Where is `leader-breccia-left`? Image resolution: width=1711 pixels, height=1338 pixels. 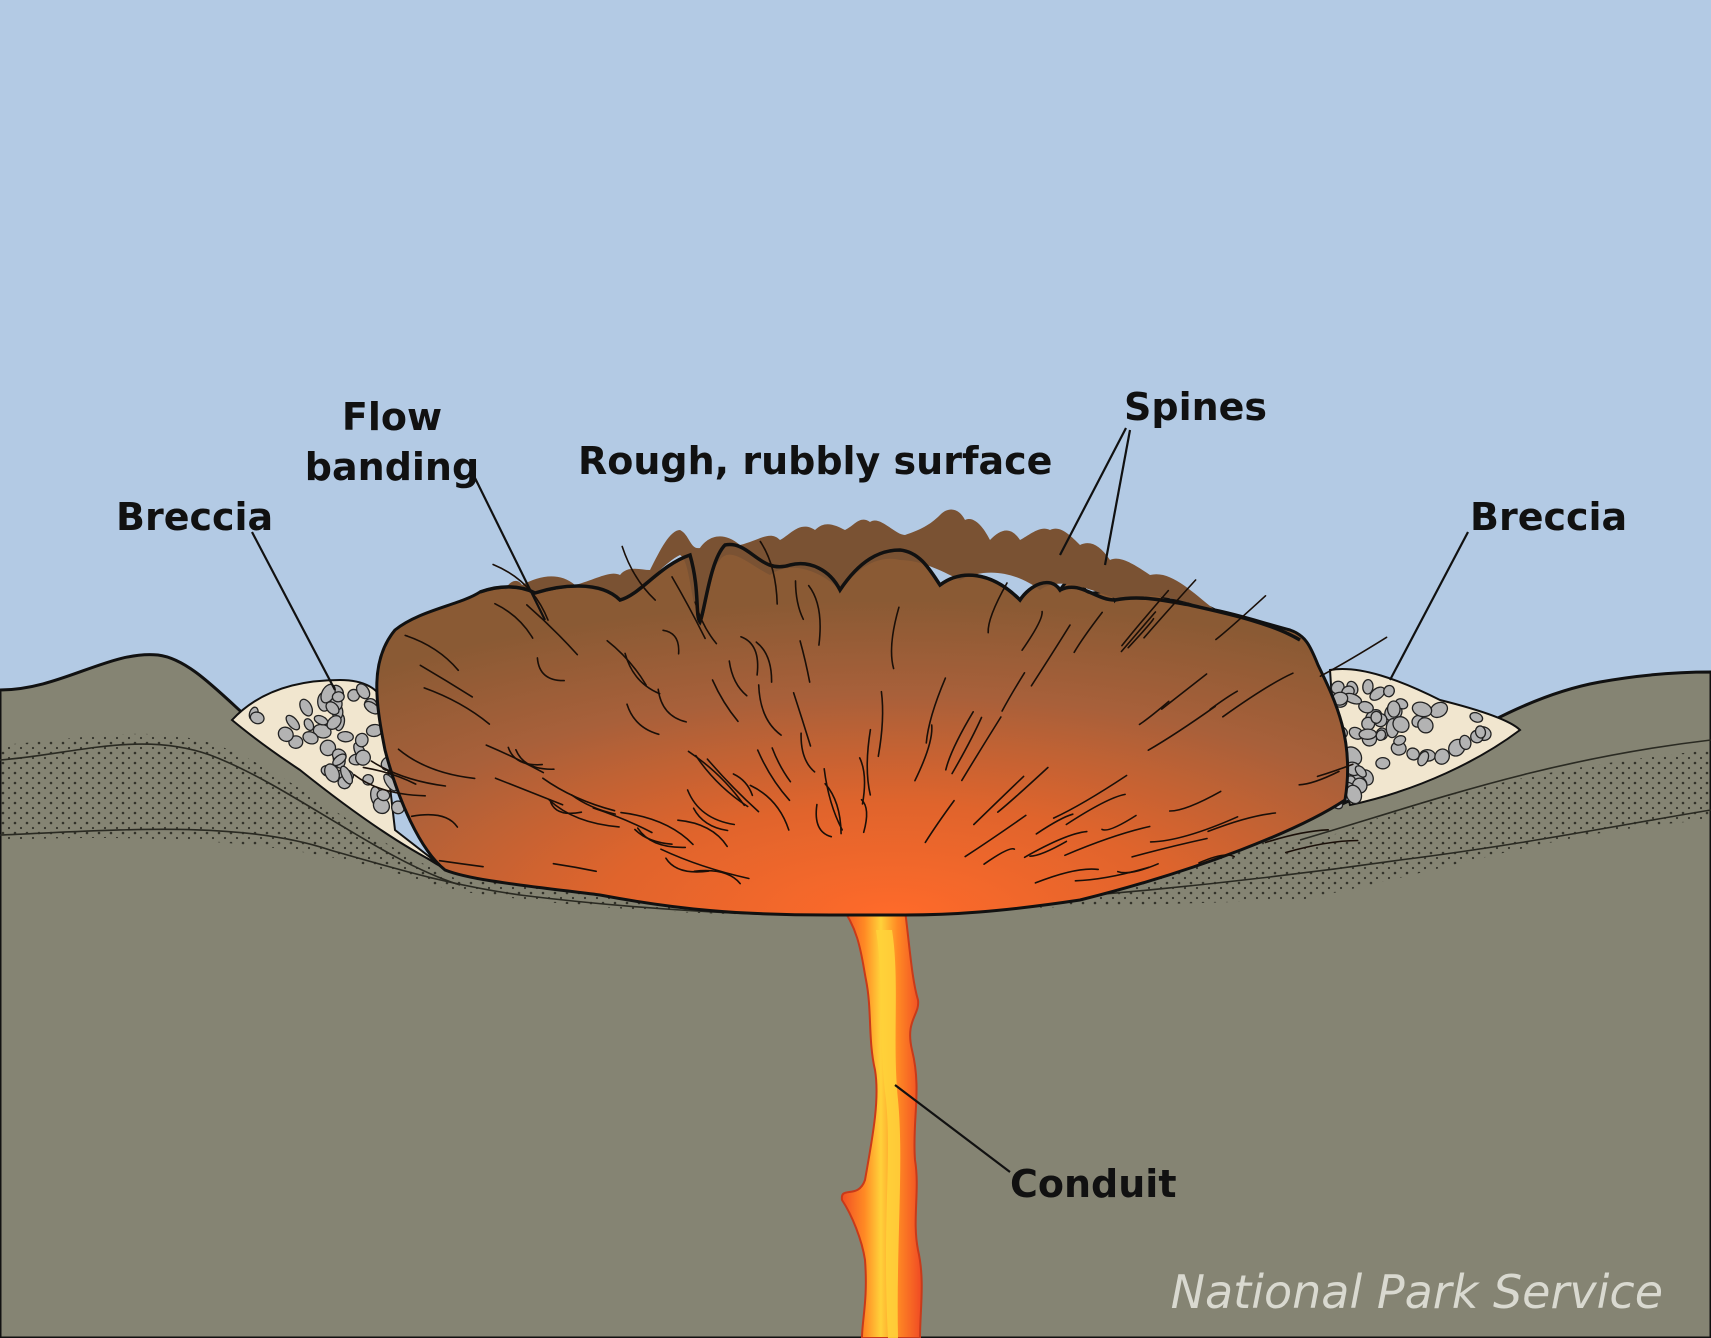
leader-breccia-left is located at coordinates (293, 611).